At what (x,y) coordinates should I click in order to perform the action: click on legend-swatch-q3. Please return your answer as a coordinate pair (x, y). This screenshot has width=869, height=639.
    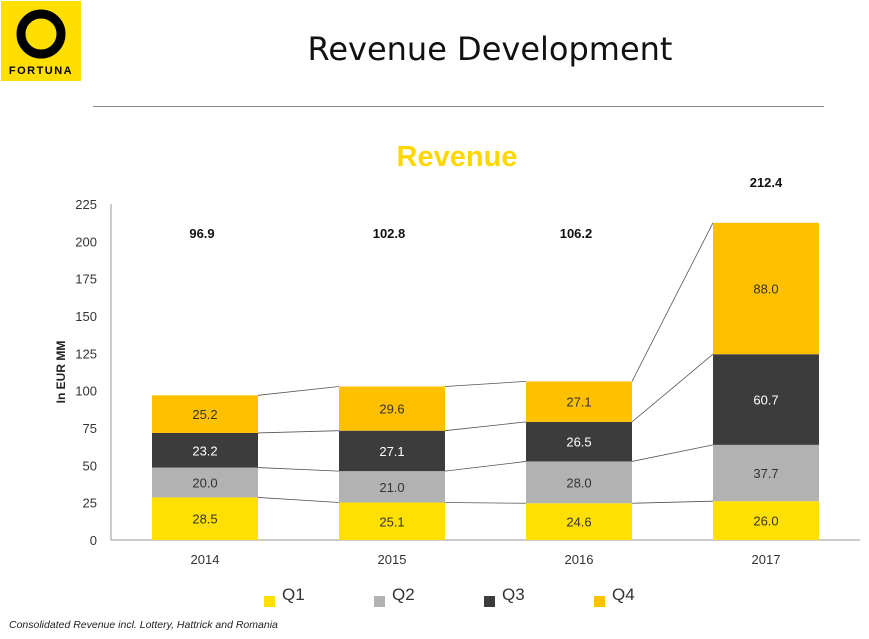
    Looking at the image, I should click on (489, 601).